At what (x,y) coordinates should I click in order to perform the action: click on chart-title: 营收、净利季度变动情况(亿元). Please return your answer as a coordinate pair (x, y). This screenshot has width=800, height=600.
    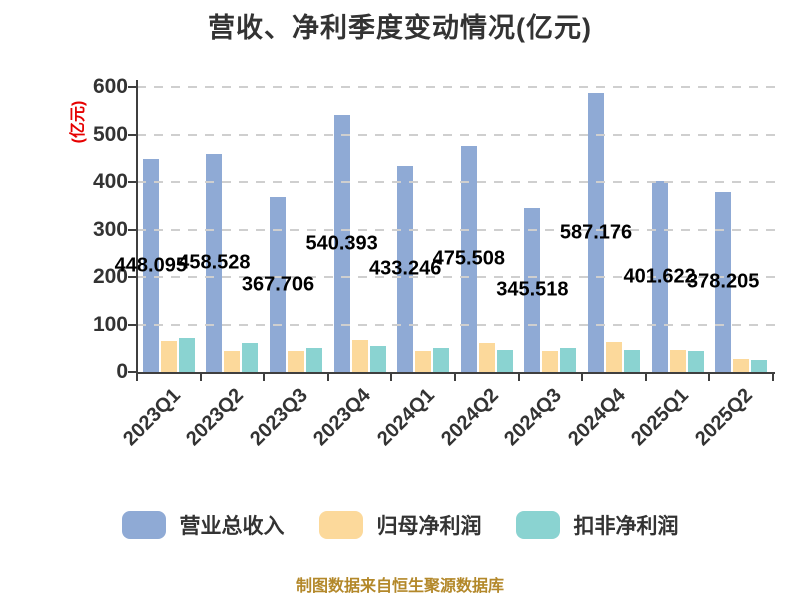
    Looking at the image, I should click on (400, 28).